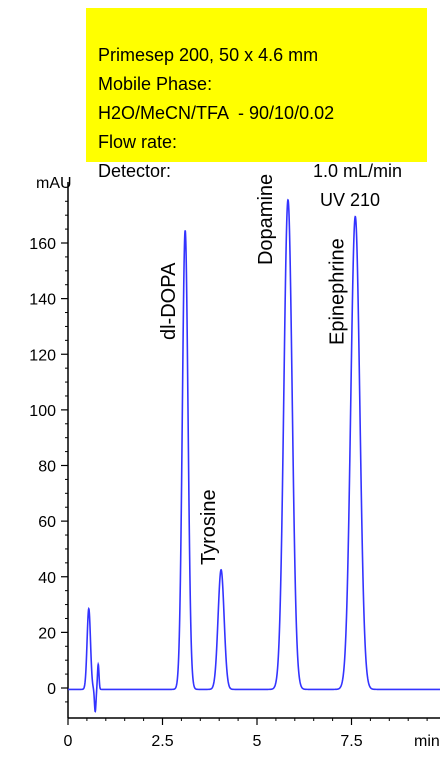 The height and width of the screenshot is (758, 446). What do you see at coordinates (427, 741) in the screenshot?
I see `x-axis-unit-label: min` at bounding box center [427, 741].